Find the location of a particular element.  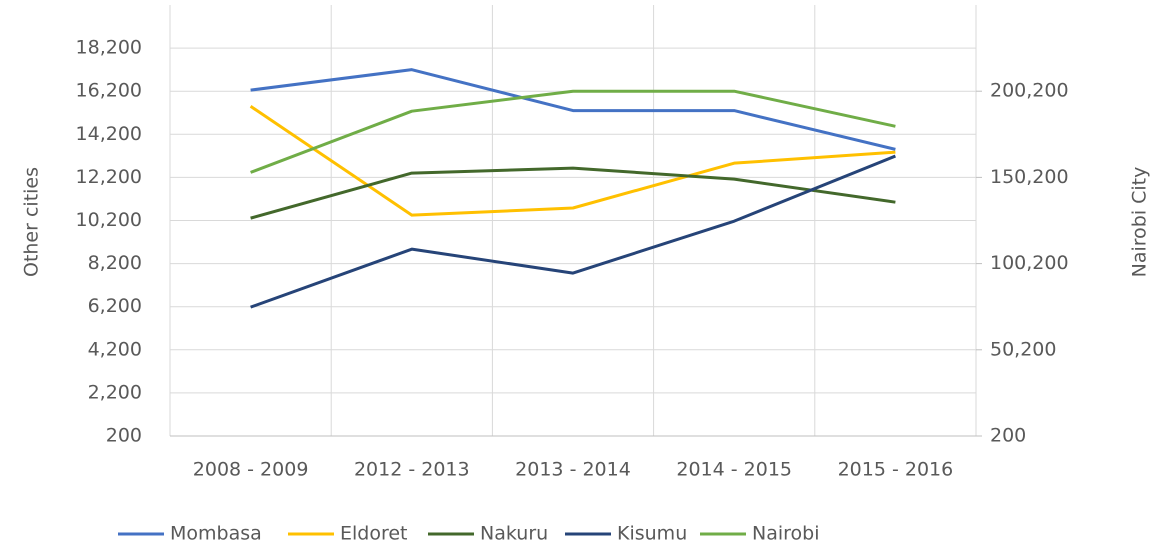

y-tick-label: 200 is located at coordinates (124, 436).